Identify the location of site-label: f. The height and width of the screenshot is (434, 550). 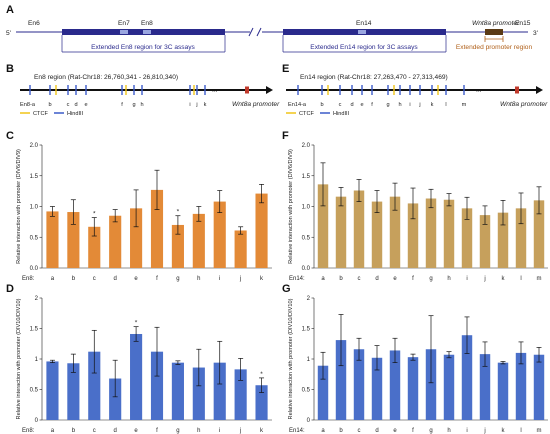
(122, 105).